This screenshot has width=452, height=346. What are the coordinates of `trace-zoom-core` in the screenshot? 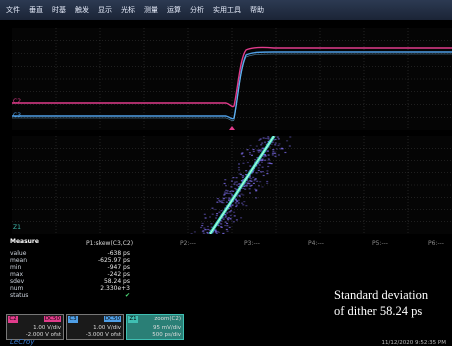 It's located at (242, 185).